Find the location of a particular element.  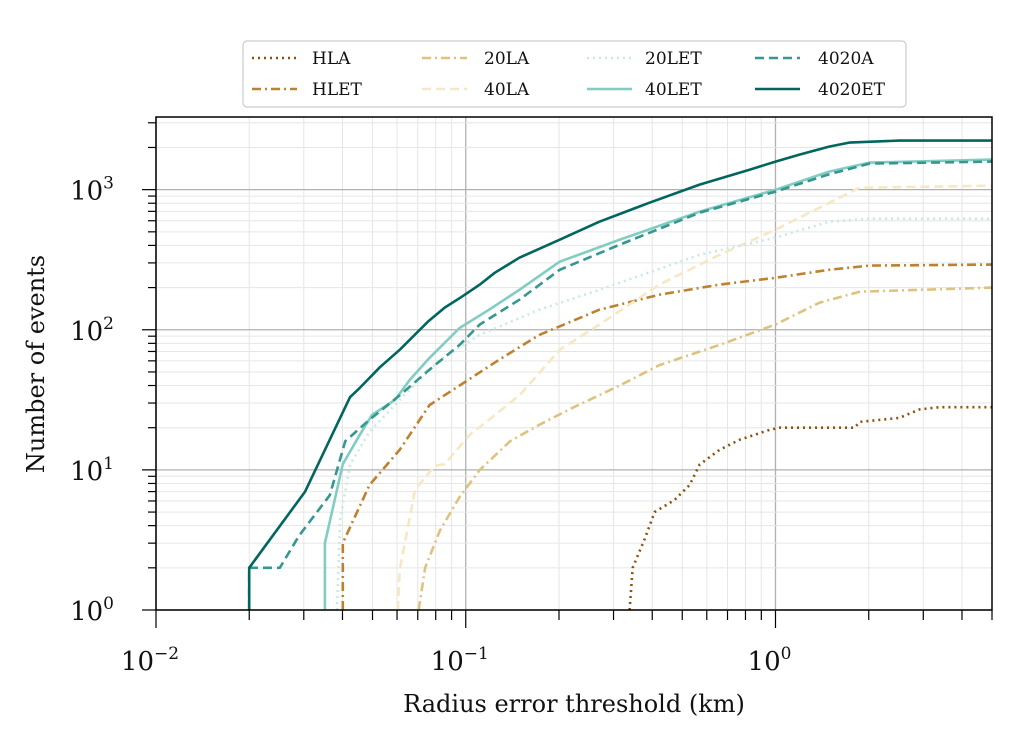

legend-label: 20LA is located at coordinates (507, 59).